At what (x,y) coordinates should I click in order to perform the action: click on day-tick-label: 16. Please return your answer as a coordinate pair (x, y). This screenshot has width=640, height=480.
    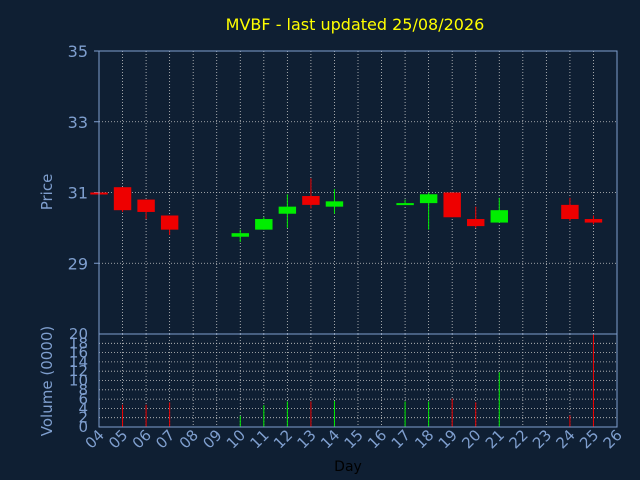
    Looking at the image, I should click on (377, 439).